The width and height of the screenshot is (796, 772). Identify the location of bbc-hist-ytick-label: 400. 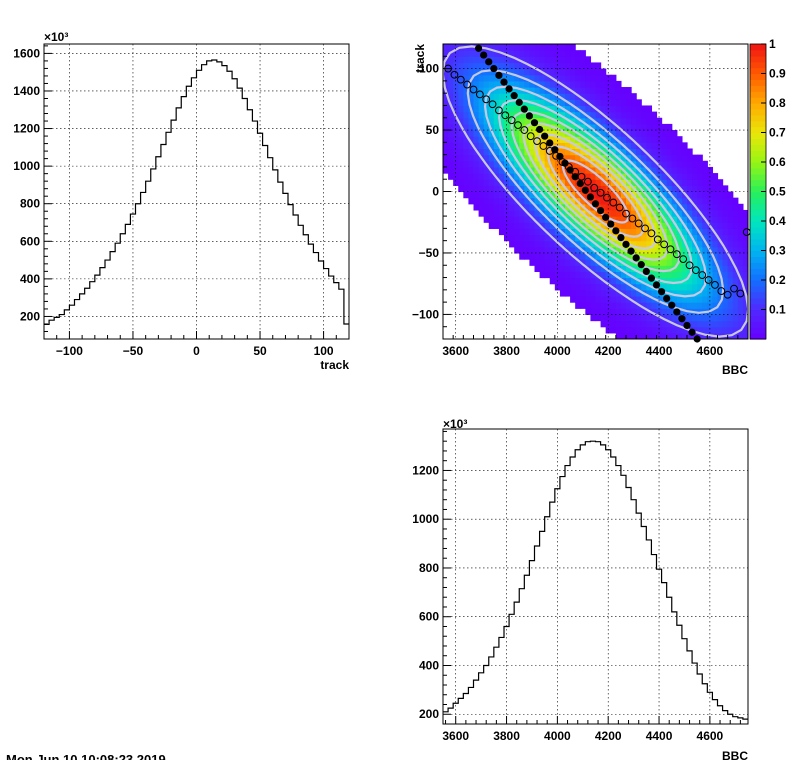
(429, 665).